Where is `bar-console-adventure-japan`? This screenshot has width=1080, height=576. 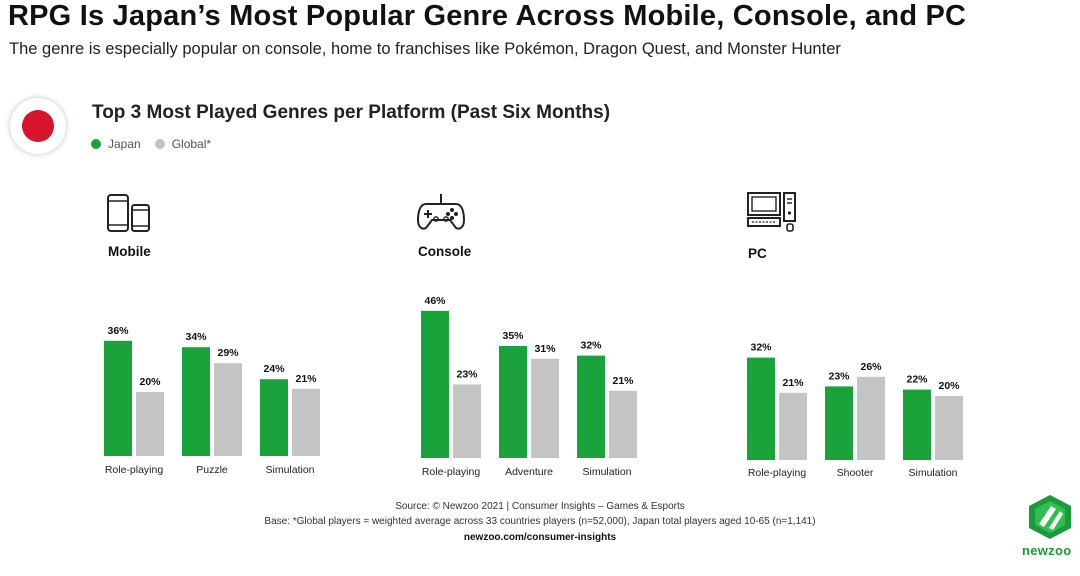 bar-console-adventure-japan is located at coordinates (513, 402).